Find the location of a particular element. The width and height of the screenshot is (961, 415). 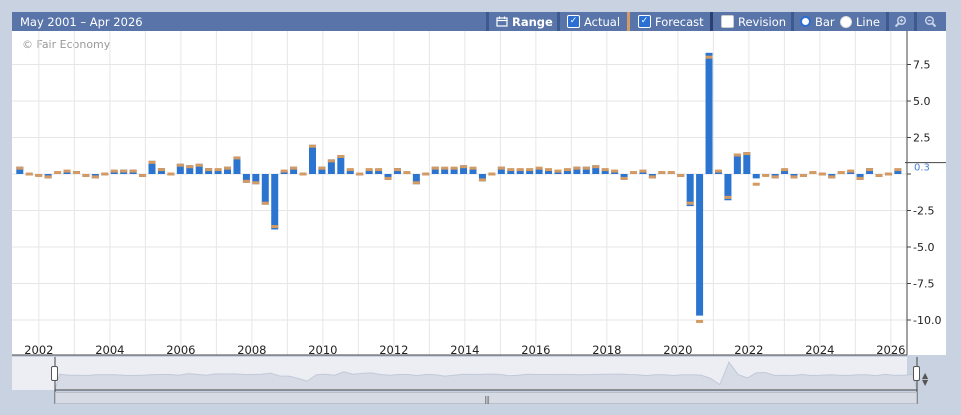

navigator-right-handle is located at coordinates (916, 373).